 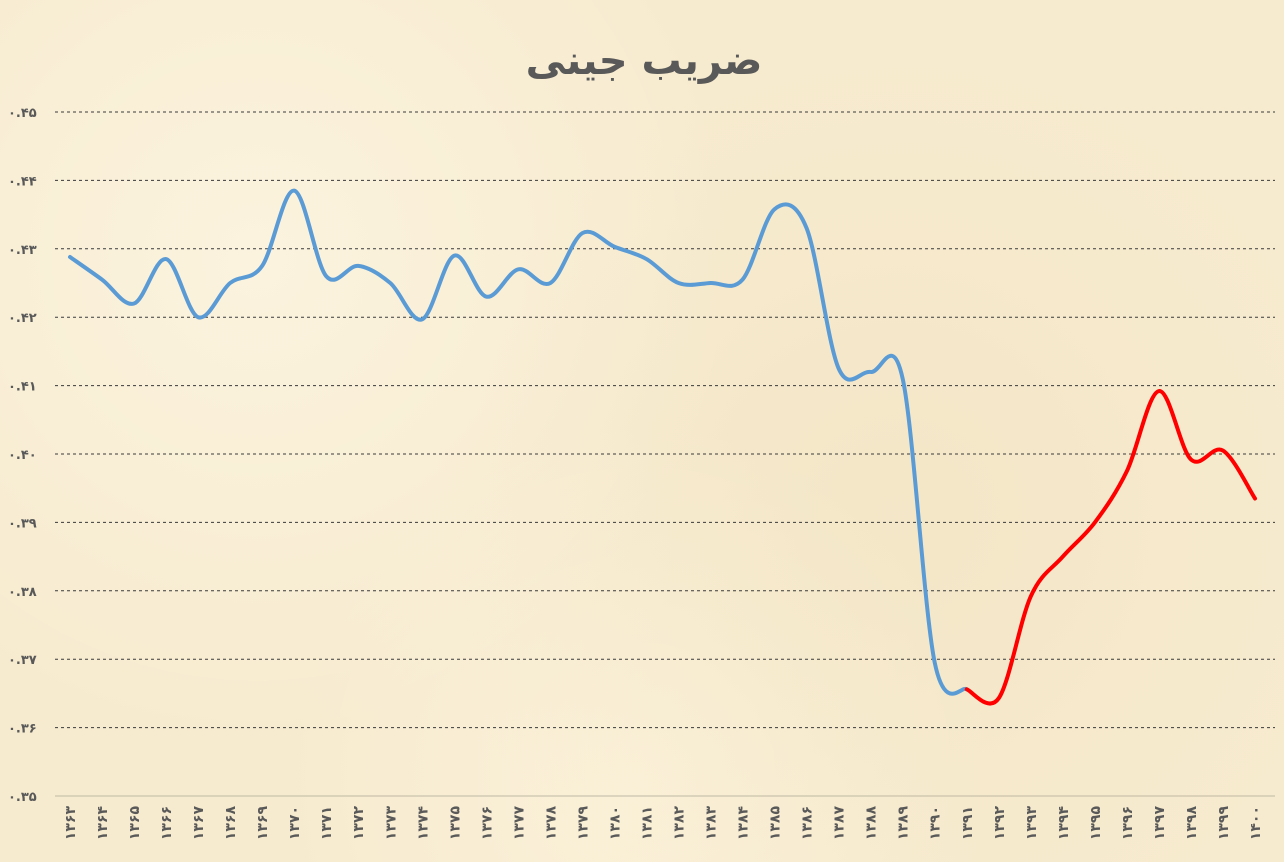 I want to click on y-tick-label: ۰.۴۲, so click(x=22, y=318).